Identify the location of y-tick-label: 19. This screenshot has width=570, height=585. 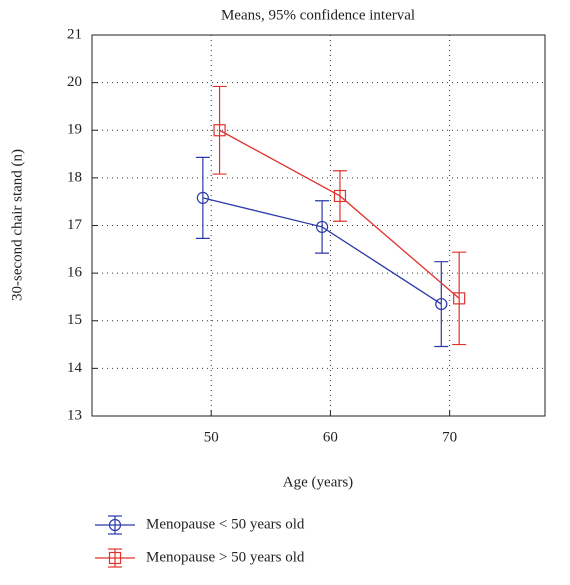
(74, 130).